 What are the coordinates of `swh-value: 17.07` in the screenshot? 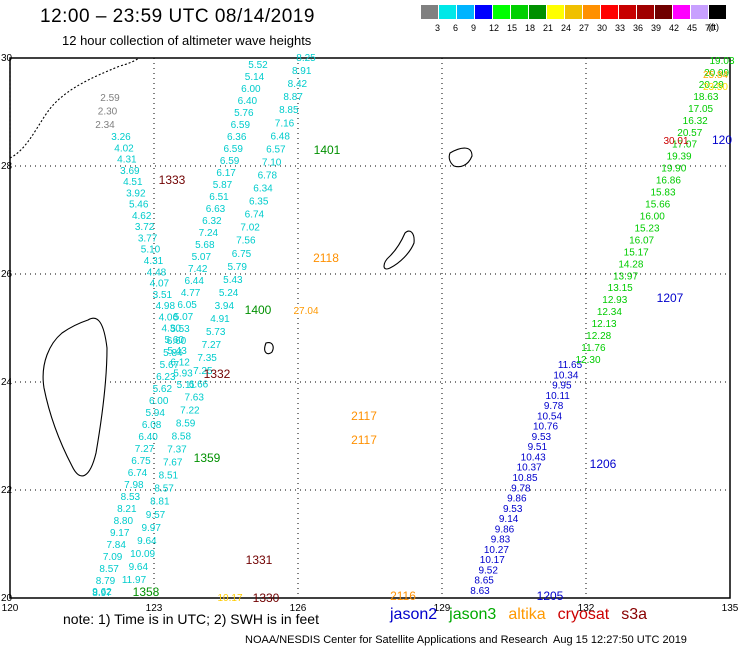 It's located at (684, 145).